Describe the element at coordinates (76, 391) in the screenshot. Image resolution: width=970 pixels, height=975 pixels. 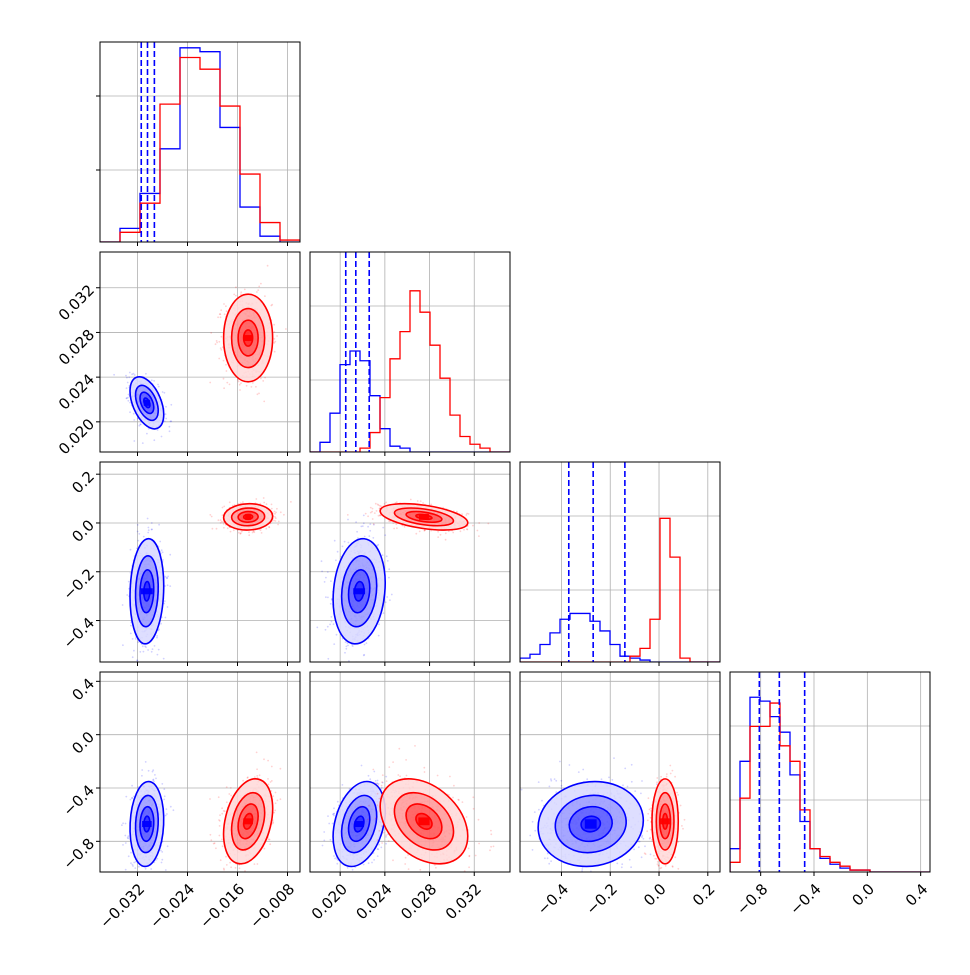
I see `y-tick-label: 0.024` at that location.